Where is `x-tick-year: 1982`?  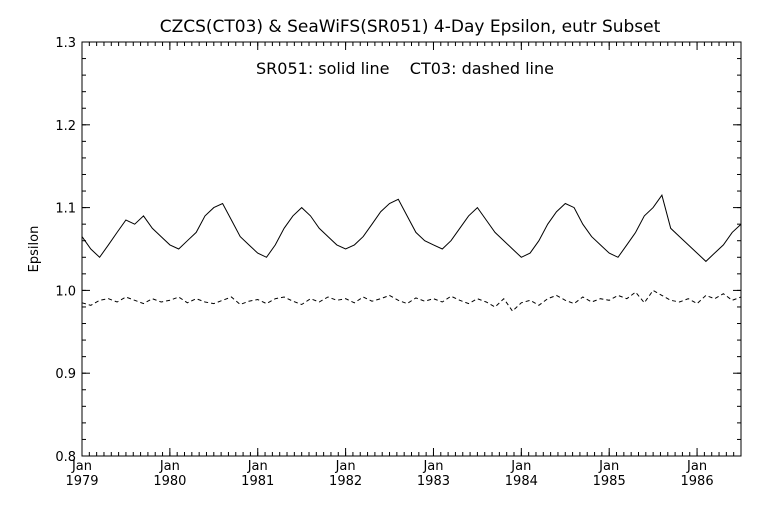
x-tick-year: 1982 is located at coordinates (345, 481).